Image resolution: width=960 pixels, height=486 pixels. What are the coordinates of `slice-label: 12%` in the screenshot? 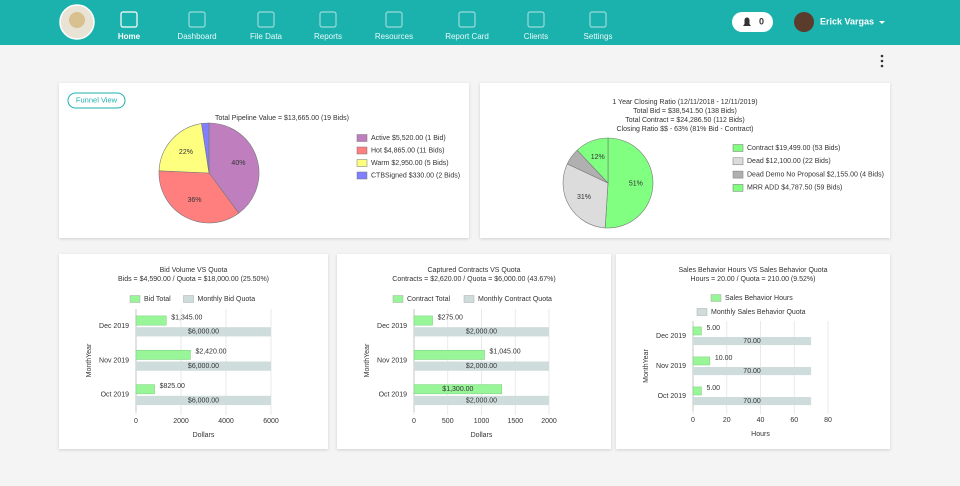 It's located at (598, 157).